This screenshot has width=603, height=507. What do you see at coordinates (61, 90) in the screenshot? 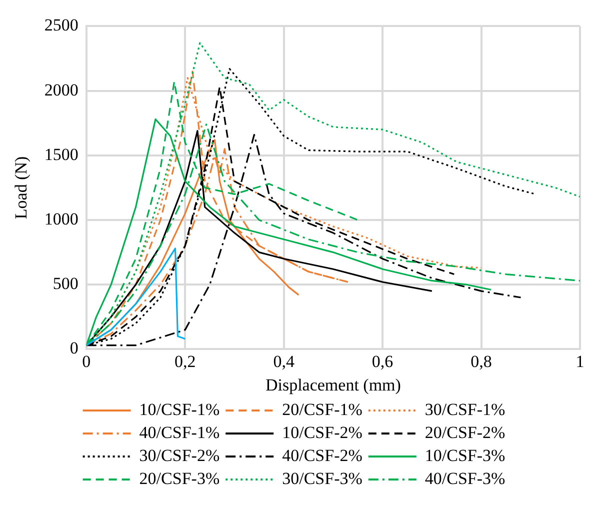
I see `y-tick-label: 2000` at bounding box center [61, 90].